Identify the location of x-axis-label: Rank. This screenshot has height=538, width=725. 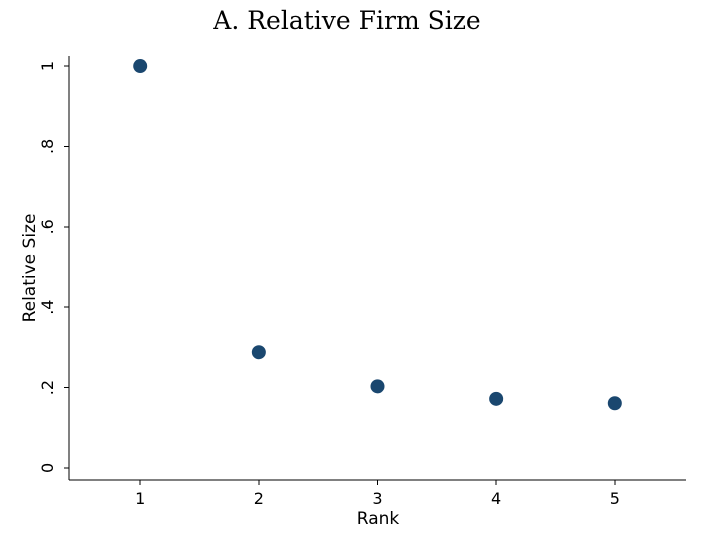
(378, 519).